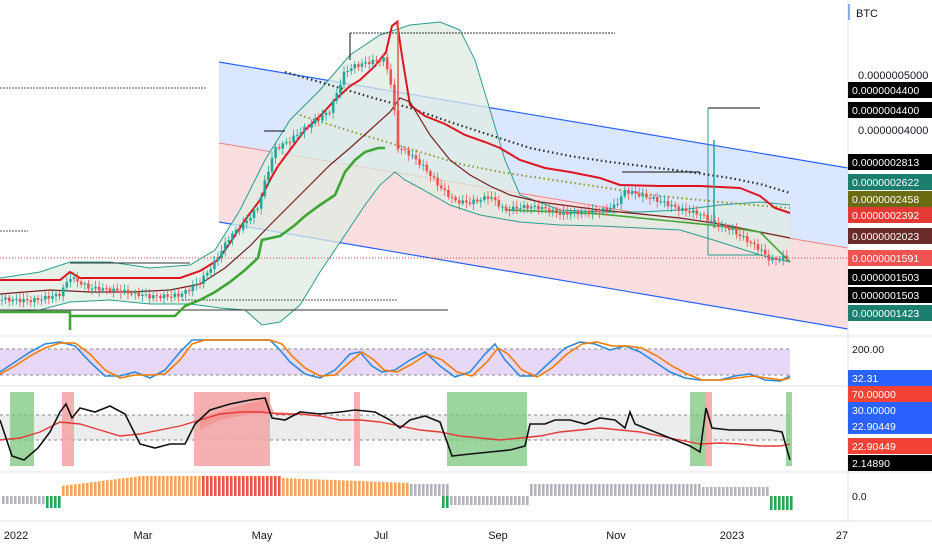 The width and height of the screenshot is (932, 550). Describe the element at coordinates (842, 536) in the screenshot. I see `time-tick-8: 27` at that location.